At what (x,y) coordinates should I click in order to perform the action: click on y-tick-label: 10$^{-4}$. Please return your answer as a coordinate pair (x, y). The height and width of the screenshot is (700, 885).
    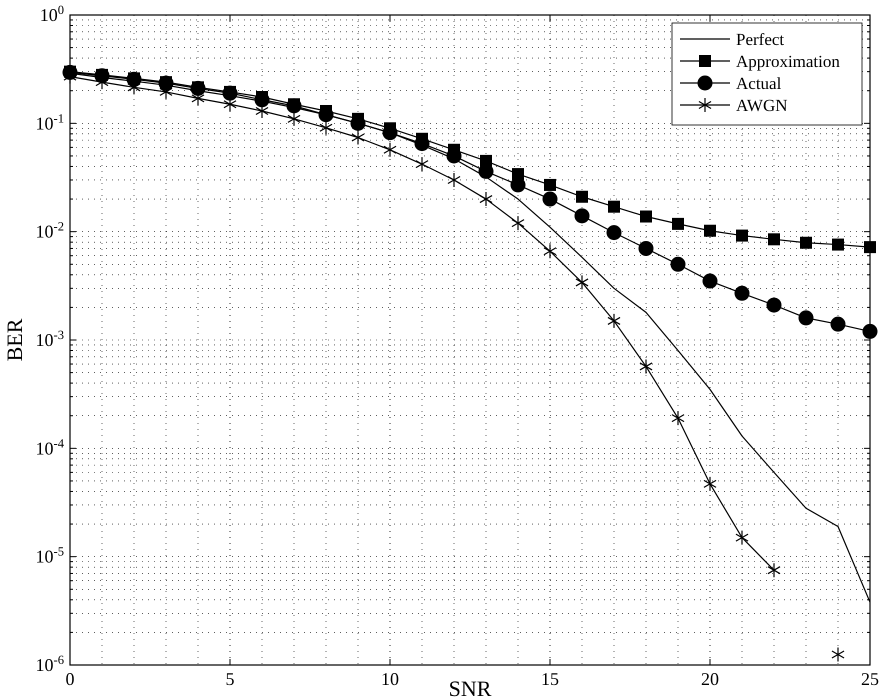
    Looking at the image, I should click on (50, 447).